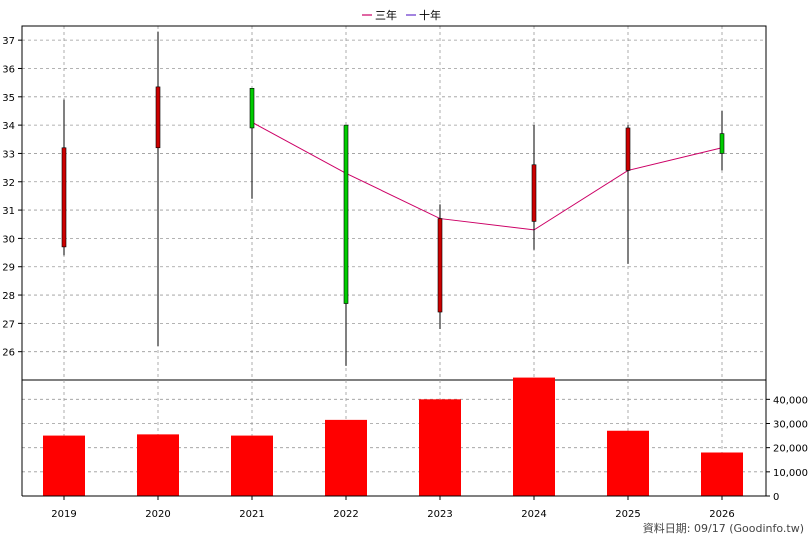  I want to click on price-tick-label: 26, so click(8, 353).